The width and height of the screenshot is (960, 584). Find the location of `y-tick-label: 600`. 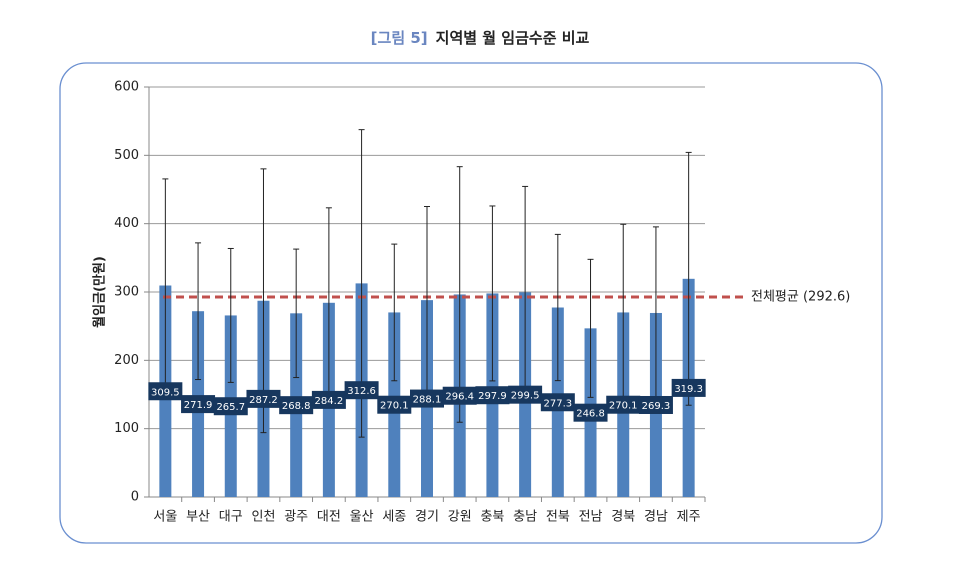

y-tick-label: 600 is located at coordinates (126, 87).